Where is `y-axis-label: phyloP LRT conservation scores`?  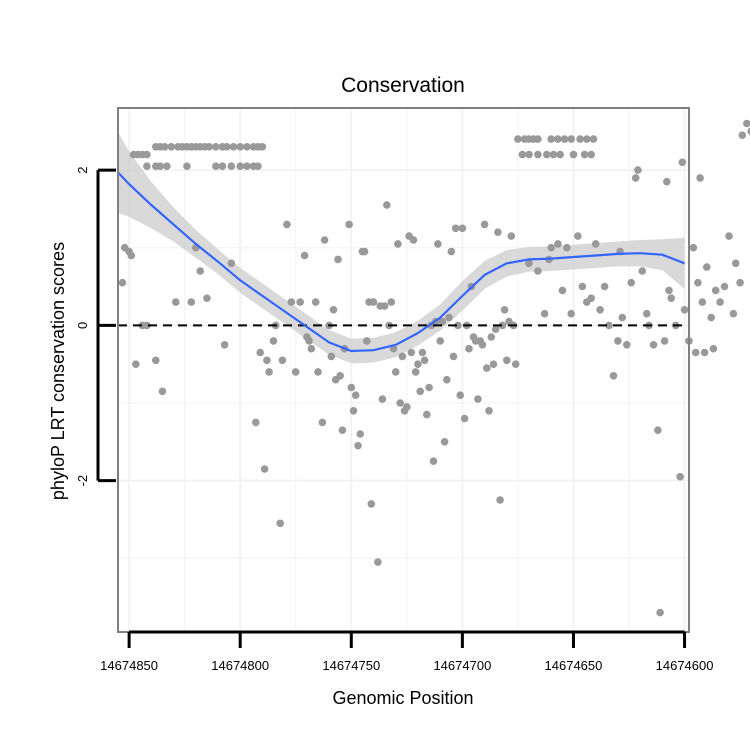
y-axis-label: phyloP LRT conservation scores is located at coordinates (58, 371).